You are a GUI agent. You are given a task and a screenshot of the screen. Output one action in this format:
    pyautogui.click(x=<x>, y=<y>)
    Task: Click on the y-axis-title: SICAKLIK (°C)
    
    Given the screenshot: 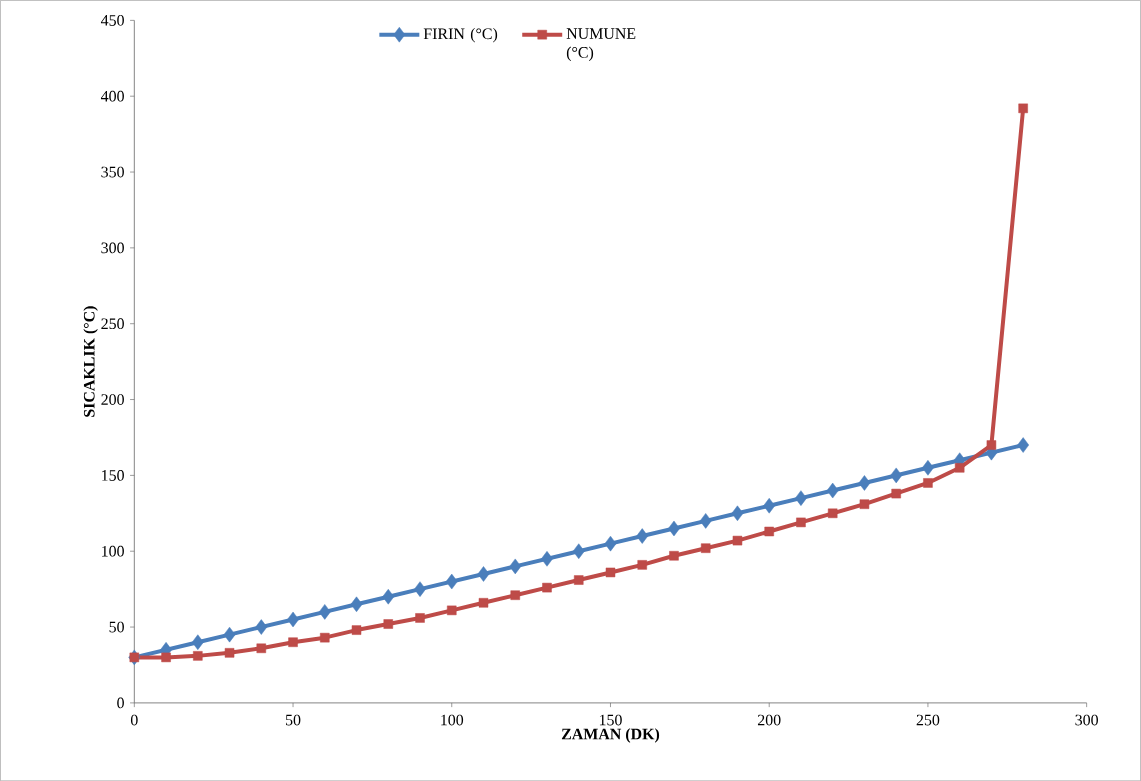 What is the action you would take?
    pyautogui.click(x=90, y=361)
    